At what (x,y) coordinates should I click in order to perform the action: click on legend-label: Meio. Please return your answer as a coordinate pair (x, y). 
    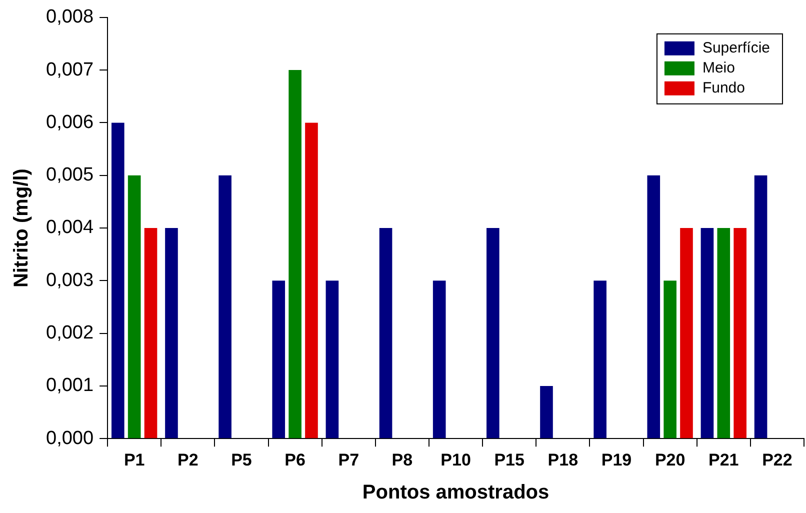
    Looking at the image, I should click on (718, 68).